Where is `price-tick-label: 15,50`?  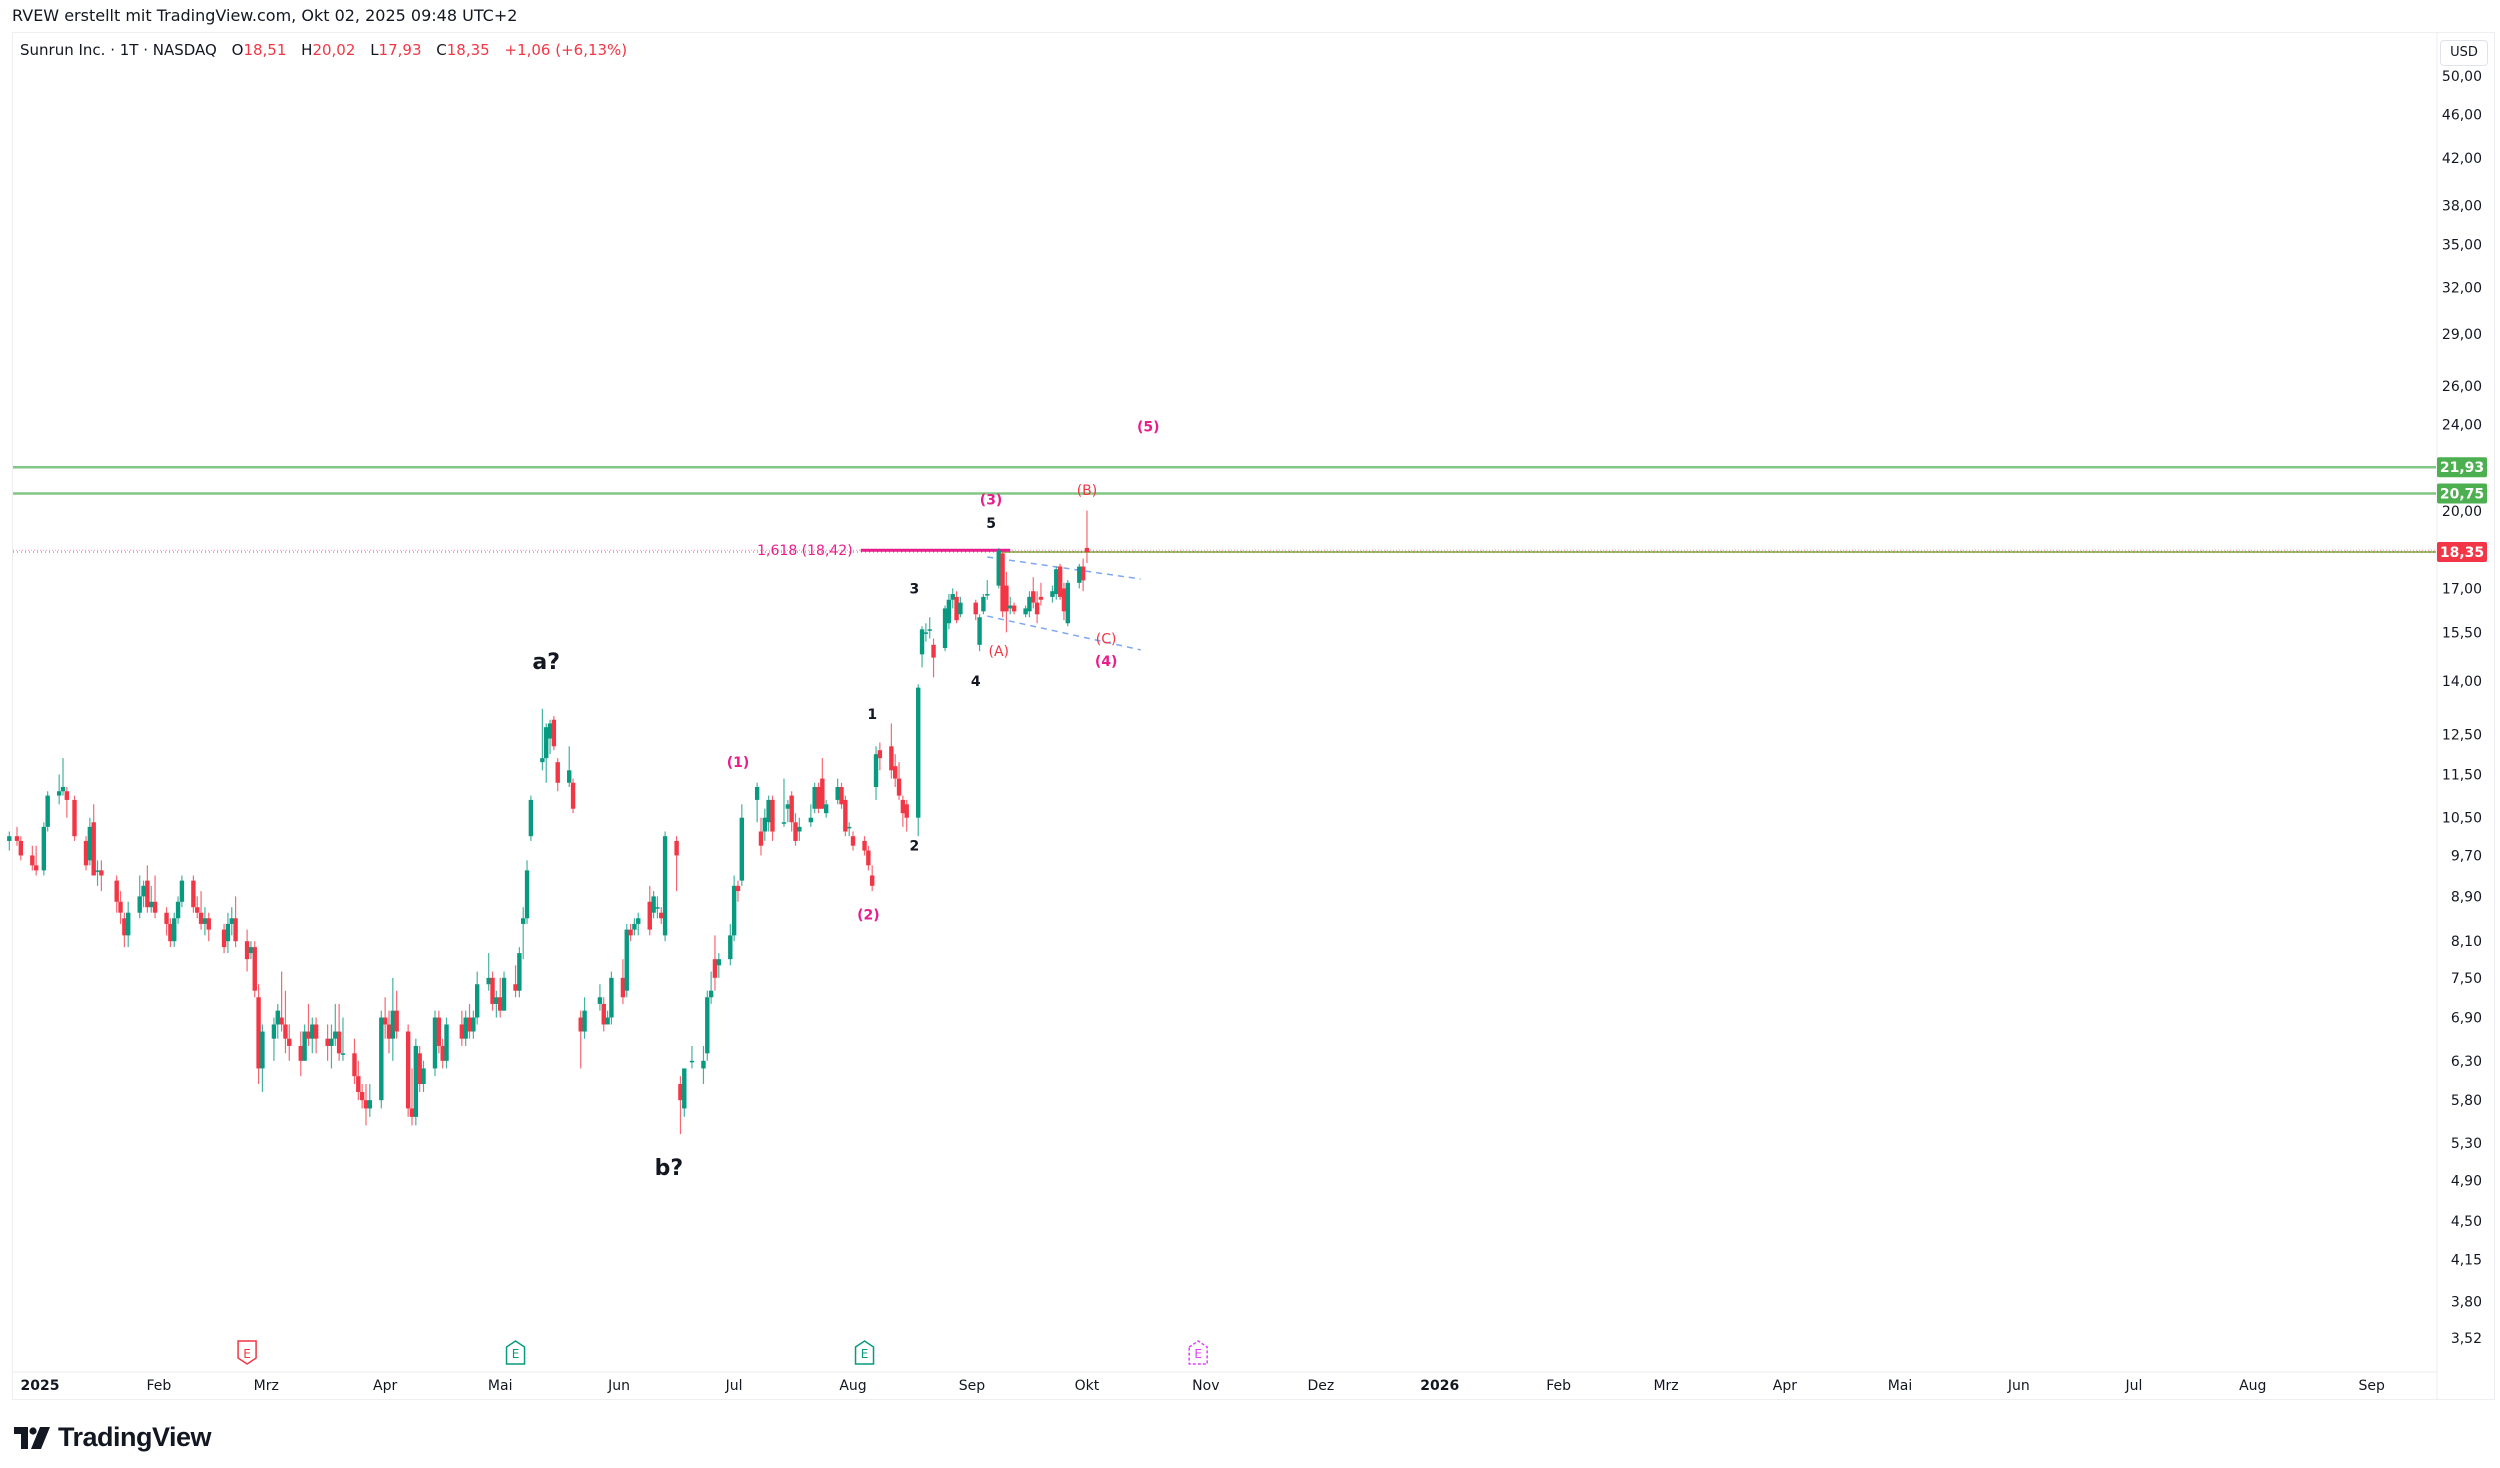
price-tick-label: 15,50 is located at coordinates (2462, 633).